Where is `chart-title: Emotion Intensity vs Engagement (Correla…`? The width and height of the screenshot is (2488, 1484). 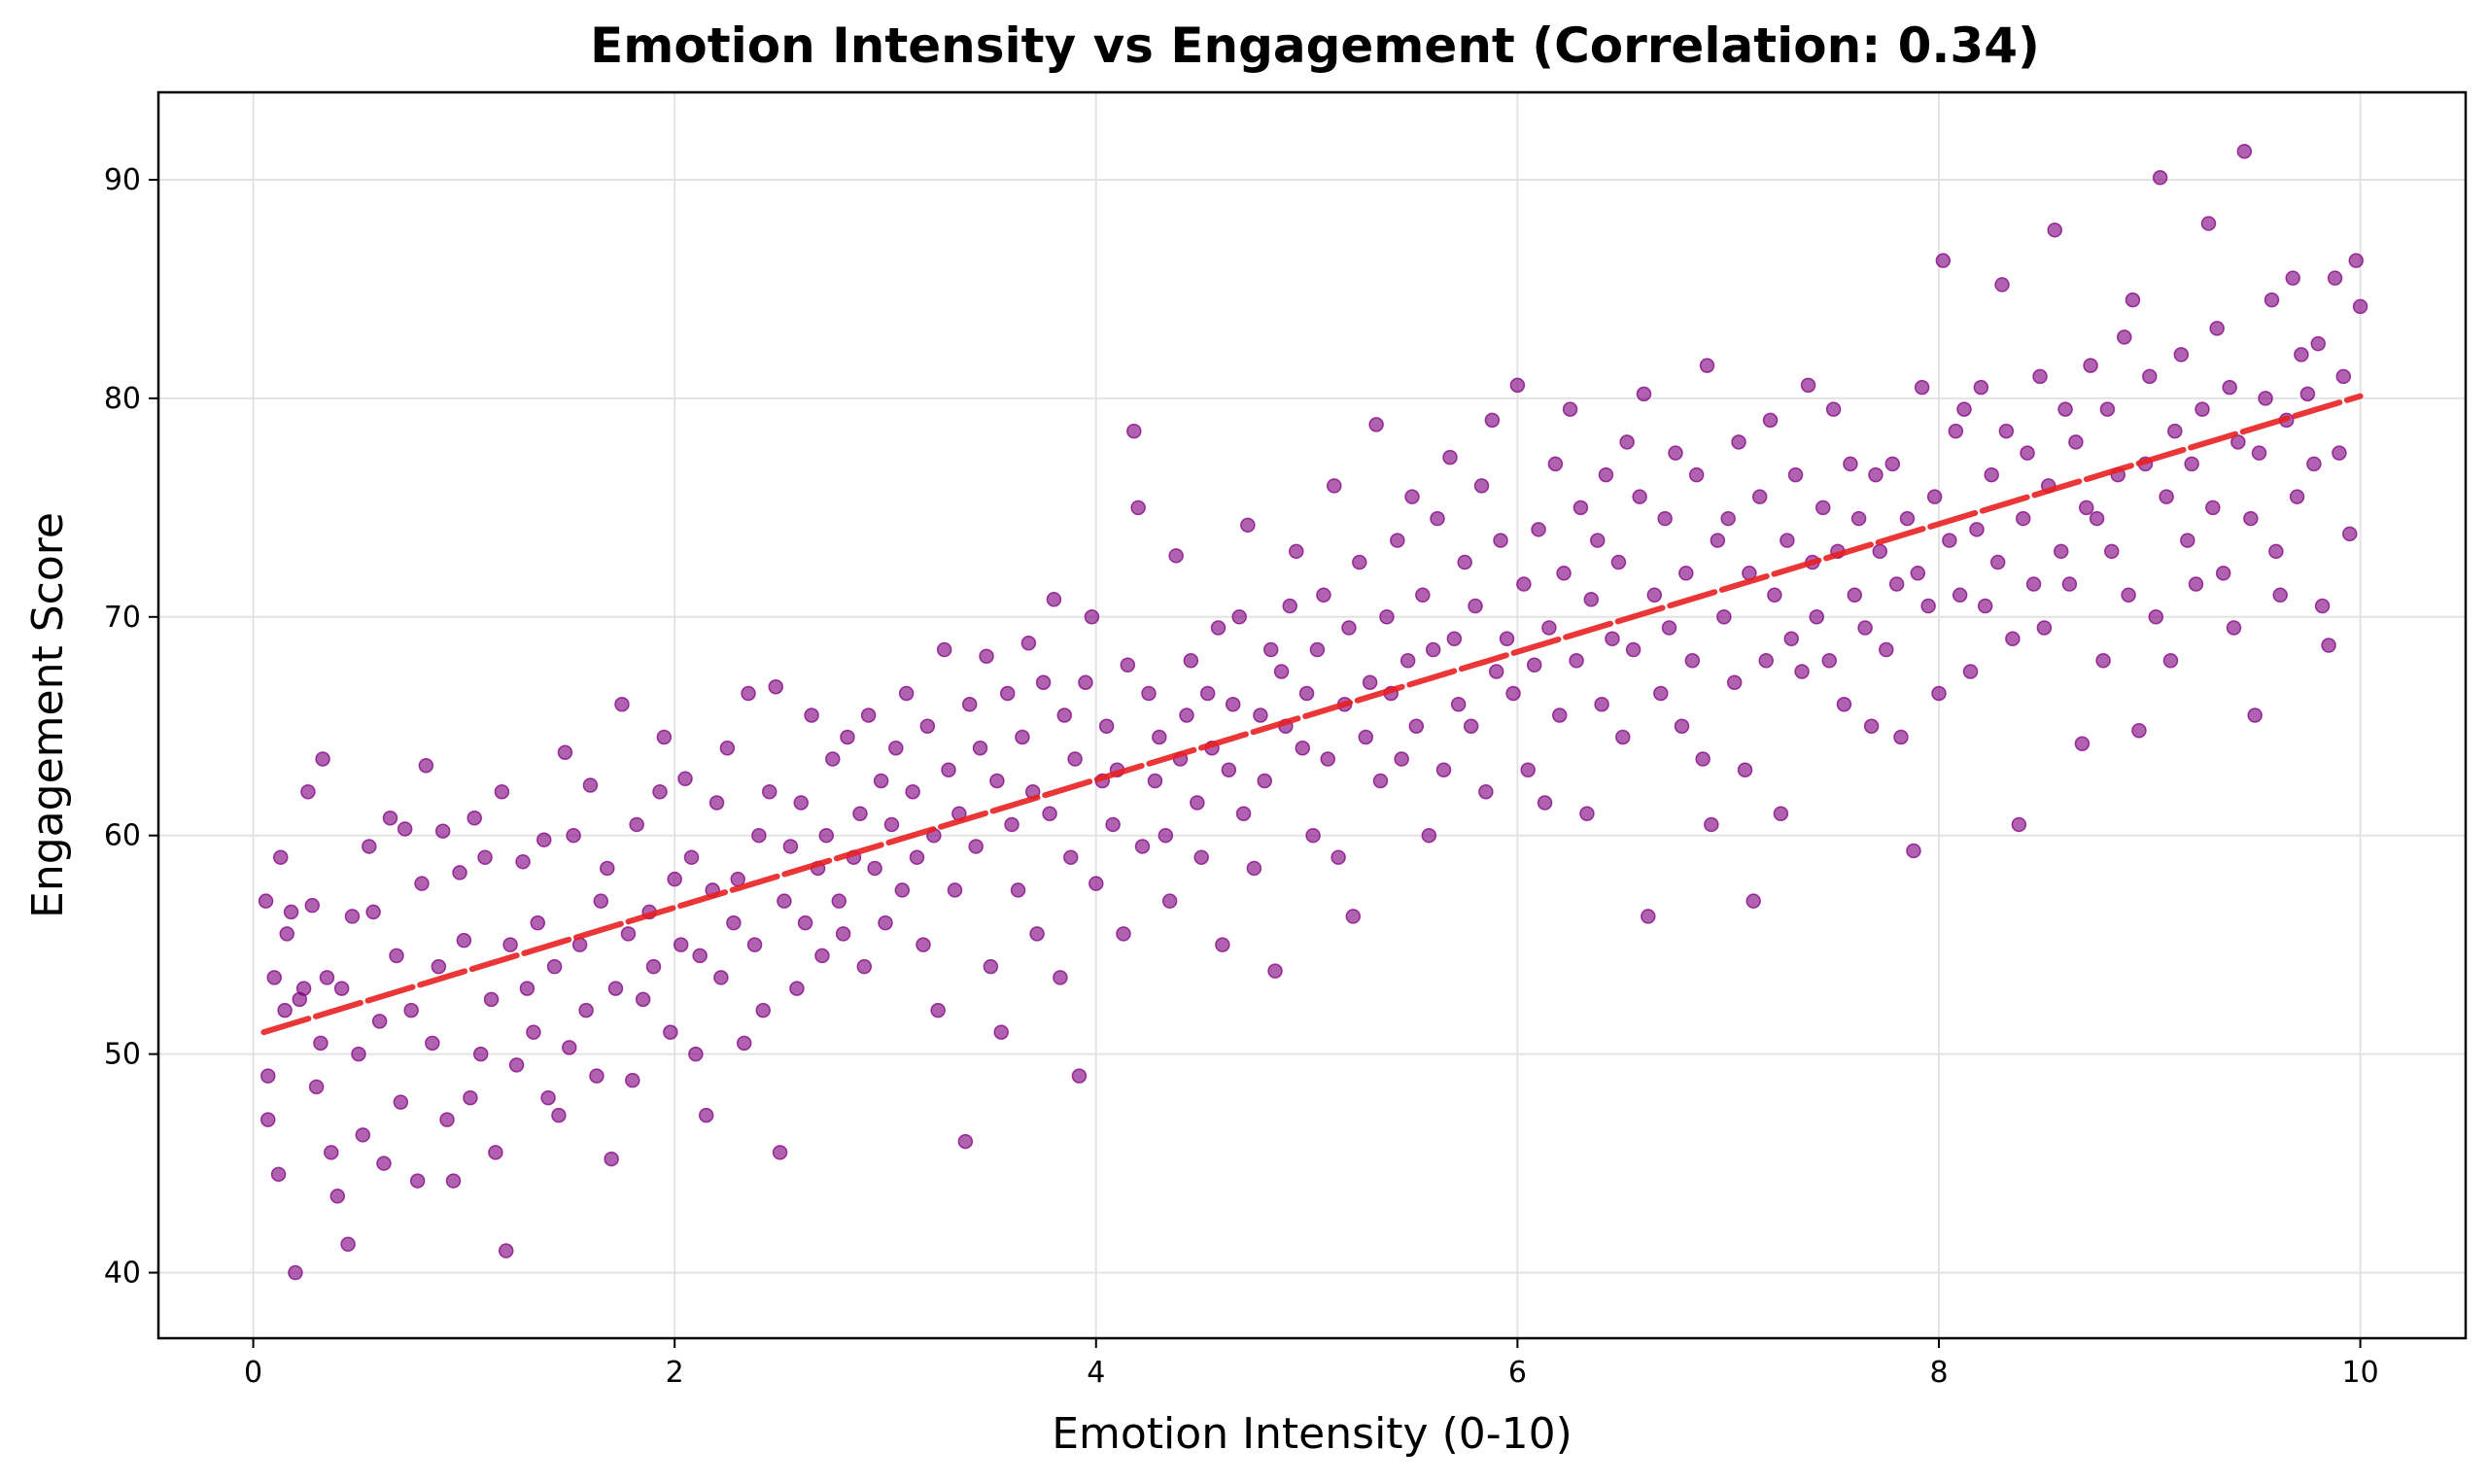 chart-title: Emotion Intensity vs Engagement (Correla… is located at coordinates (1315, 45).